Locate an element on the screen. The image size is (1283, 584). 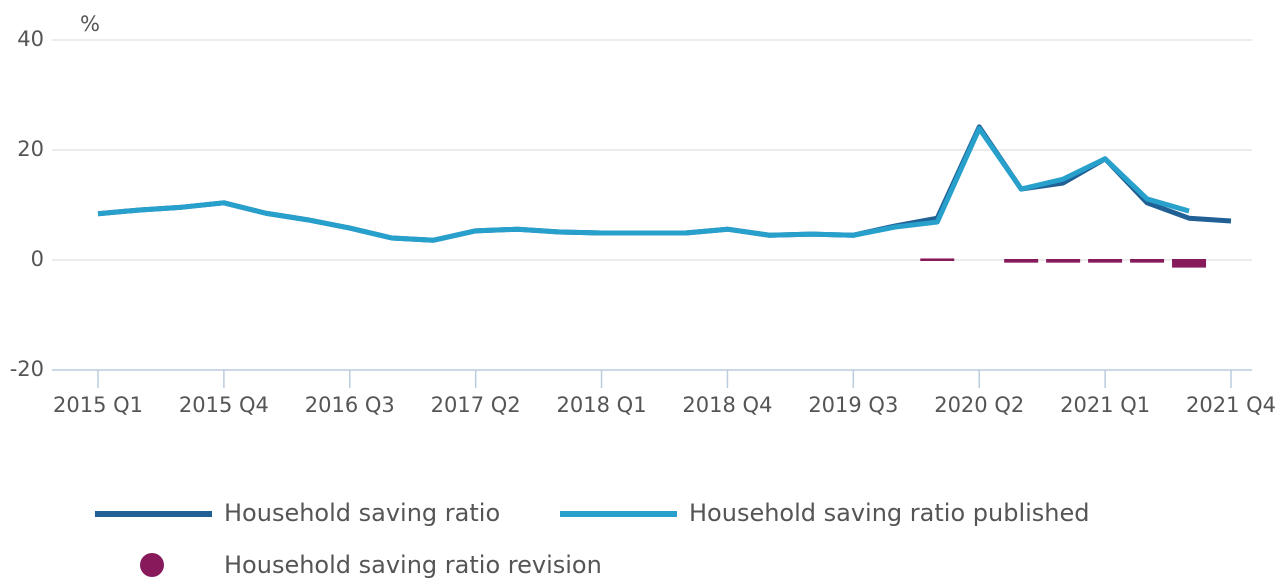
x-tick-label: 2019 Q3 is located at coordinates (853, 405).